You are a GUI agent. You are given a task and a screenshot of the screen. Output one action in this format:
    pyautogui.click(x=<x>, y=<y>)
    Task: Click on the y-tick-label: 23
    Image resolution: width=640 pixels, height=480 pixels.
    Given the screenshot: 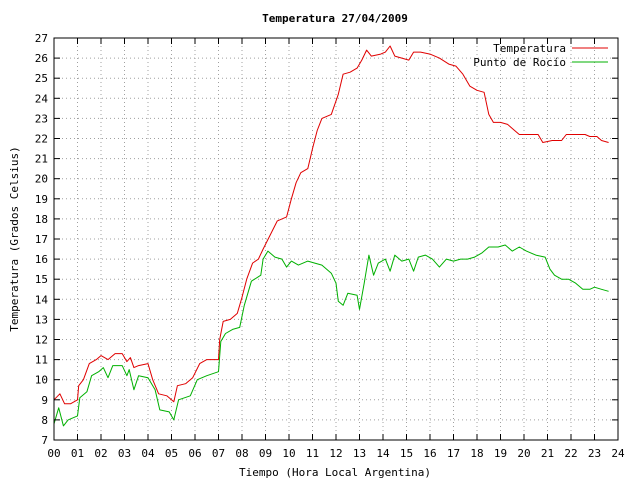 What is the action you would take?
    pyautogui.click(x=41, y=118)
    